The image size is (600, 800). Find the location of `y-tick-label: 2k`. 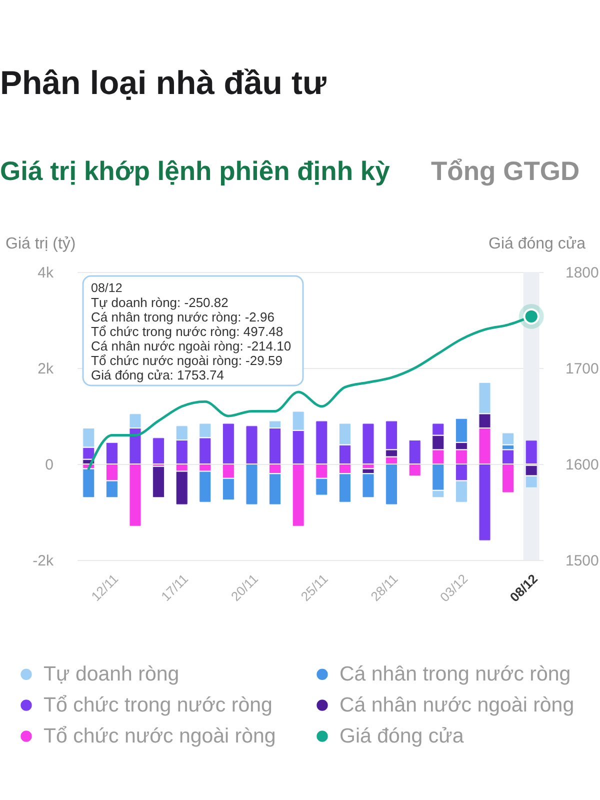

y-tick-label: 2k is located at coordinates (46, 369).